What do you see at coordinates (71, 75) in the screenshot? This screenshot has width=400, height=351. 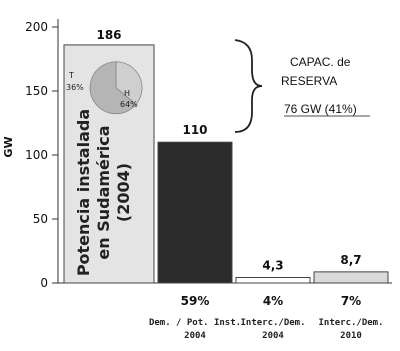 I see `pie-label-t: T` at bounding box center [71, 75].